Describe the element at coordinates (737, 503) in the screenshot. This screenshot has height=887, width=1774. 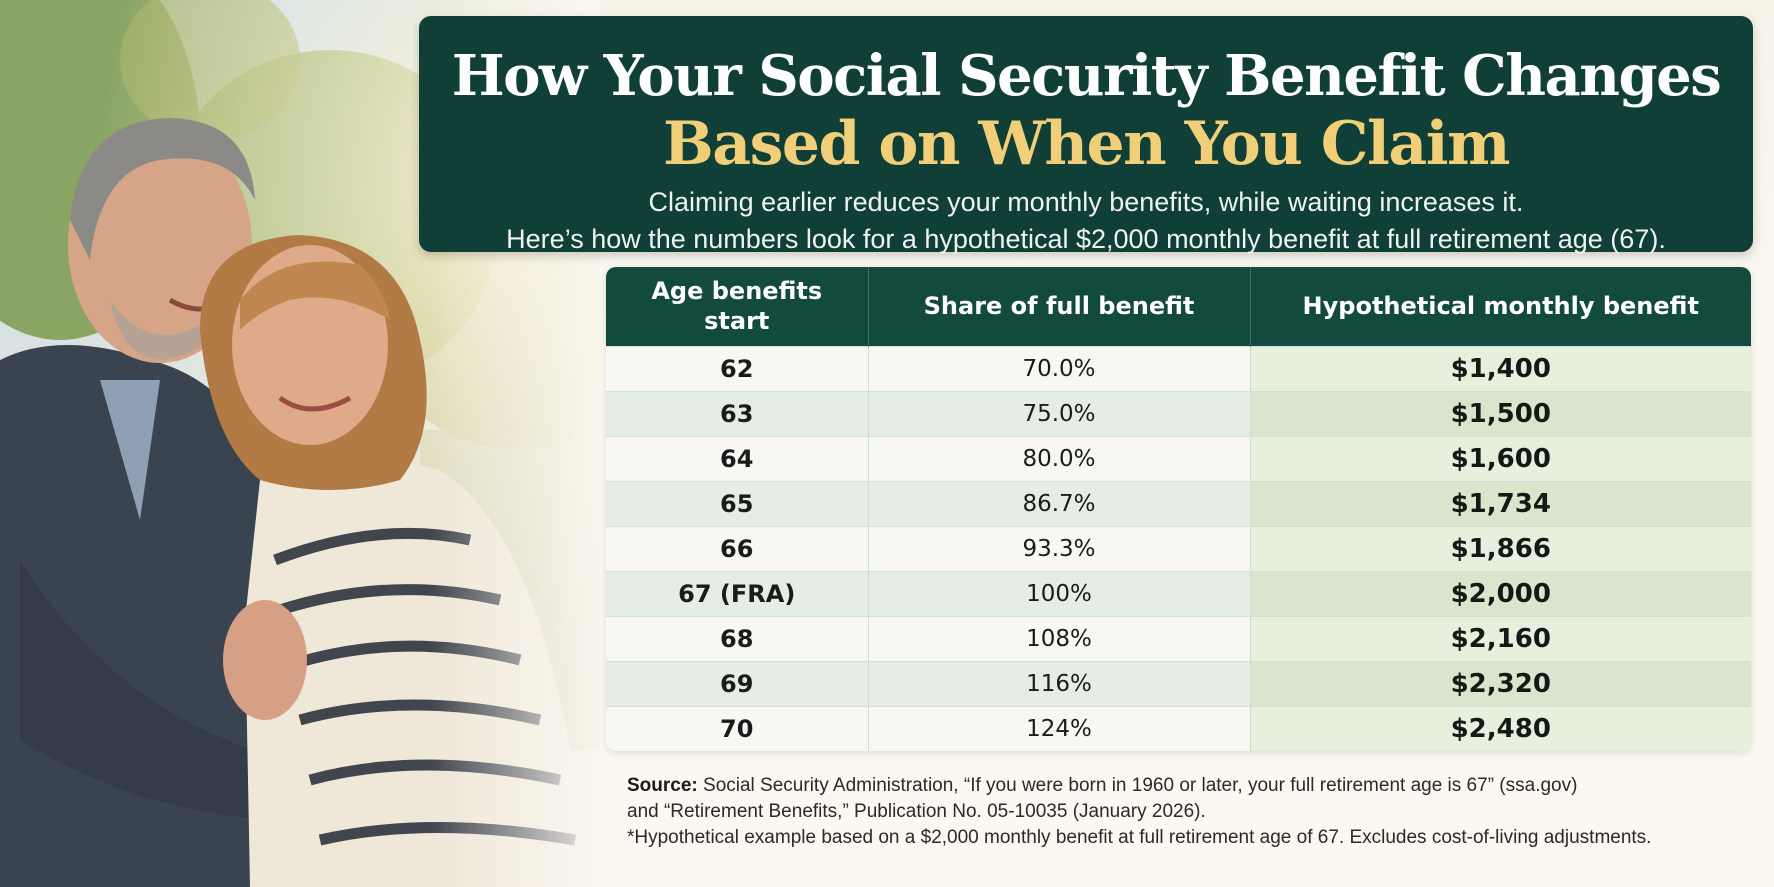
I see `cell-age: 65` at that location.